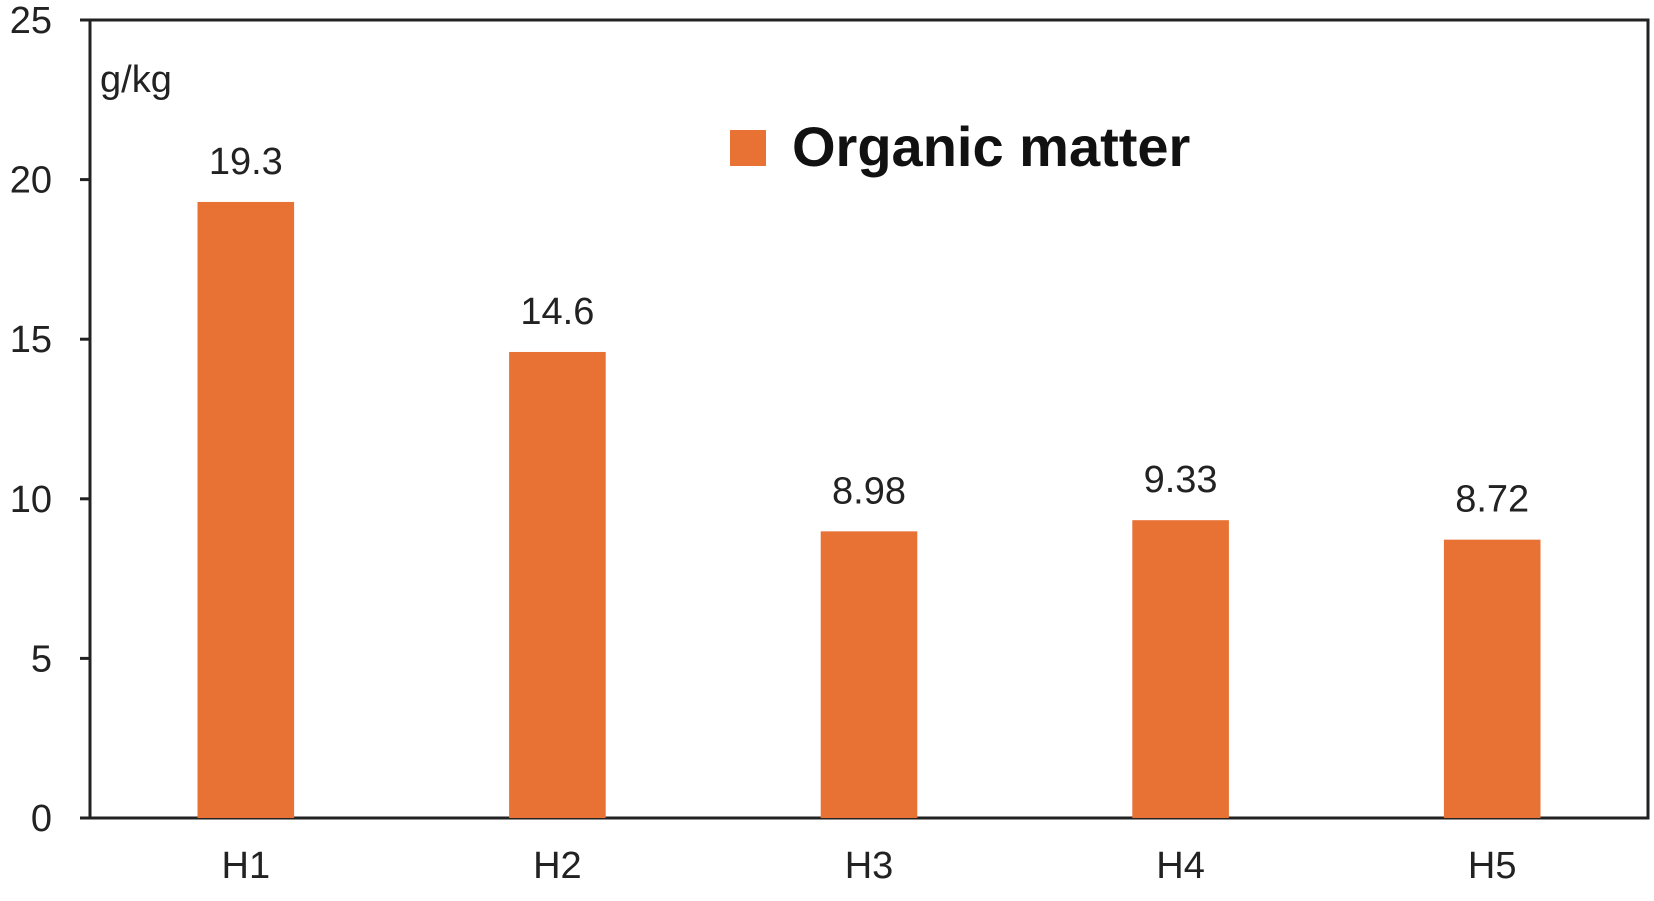 This screenshot has height=901, width=1654. What do you see at coordinates (41, 819) in the screenshot?
I see `y-tick-label: 0` at bounding box center [41, 819].